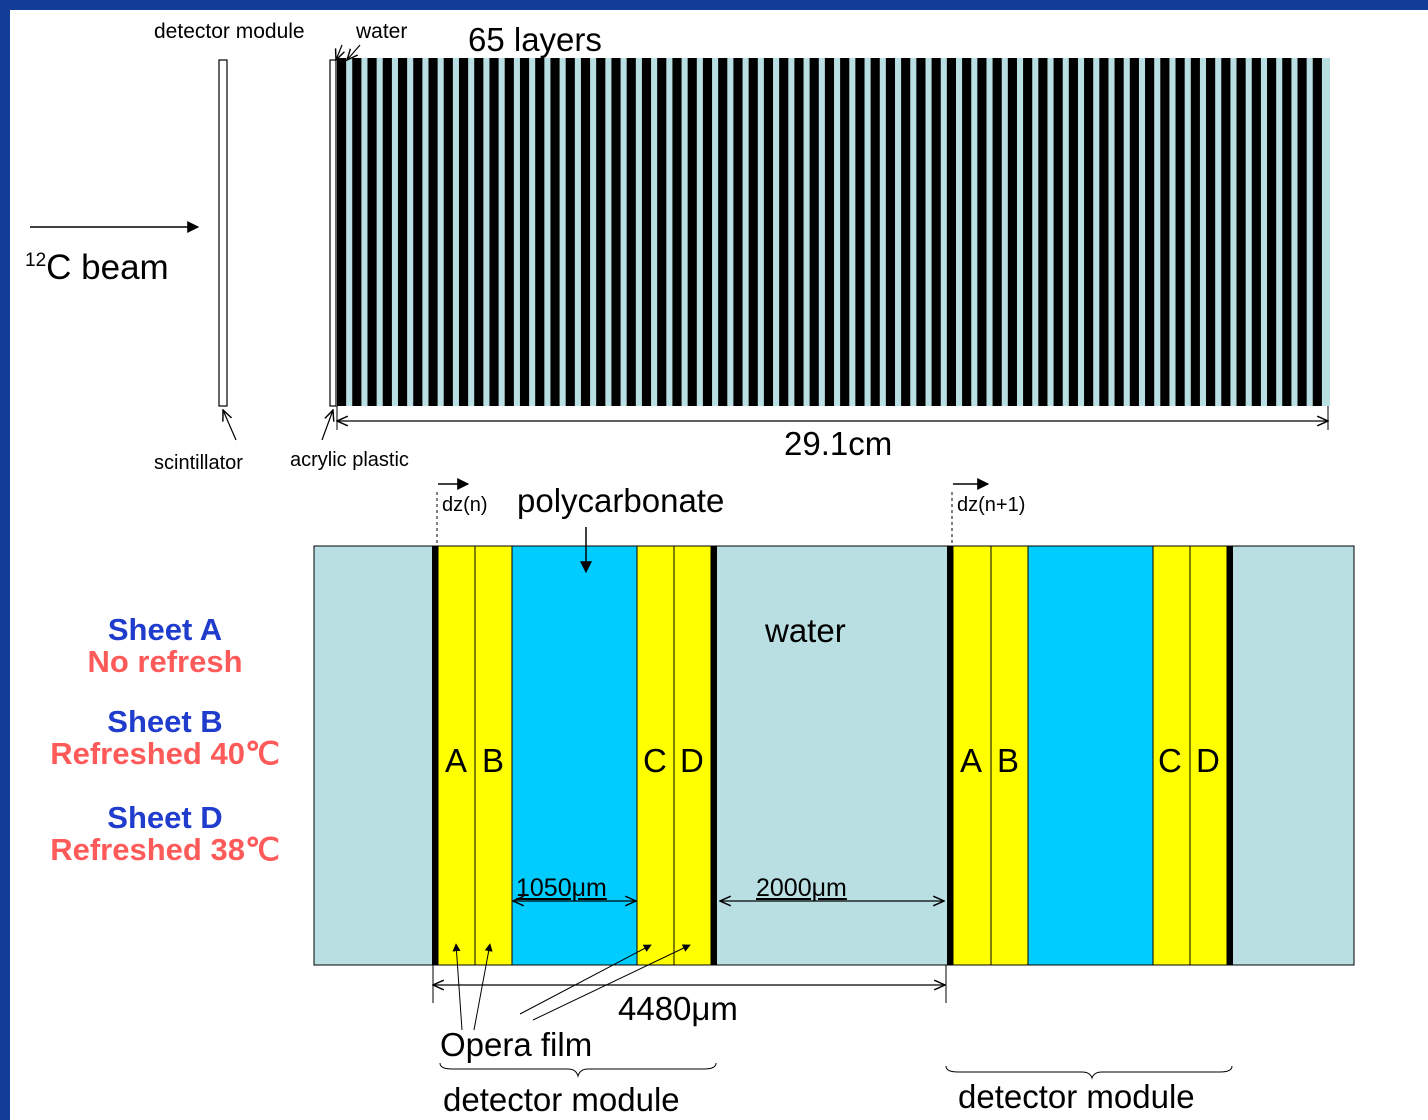 The height and width of the screenshot is (1120, 1428). I want to click on module2-film-a, so click(972, 755).